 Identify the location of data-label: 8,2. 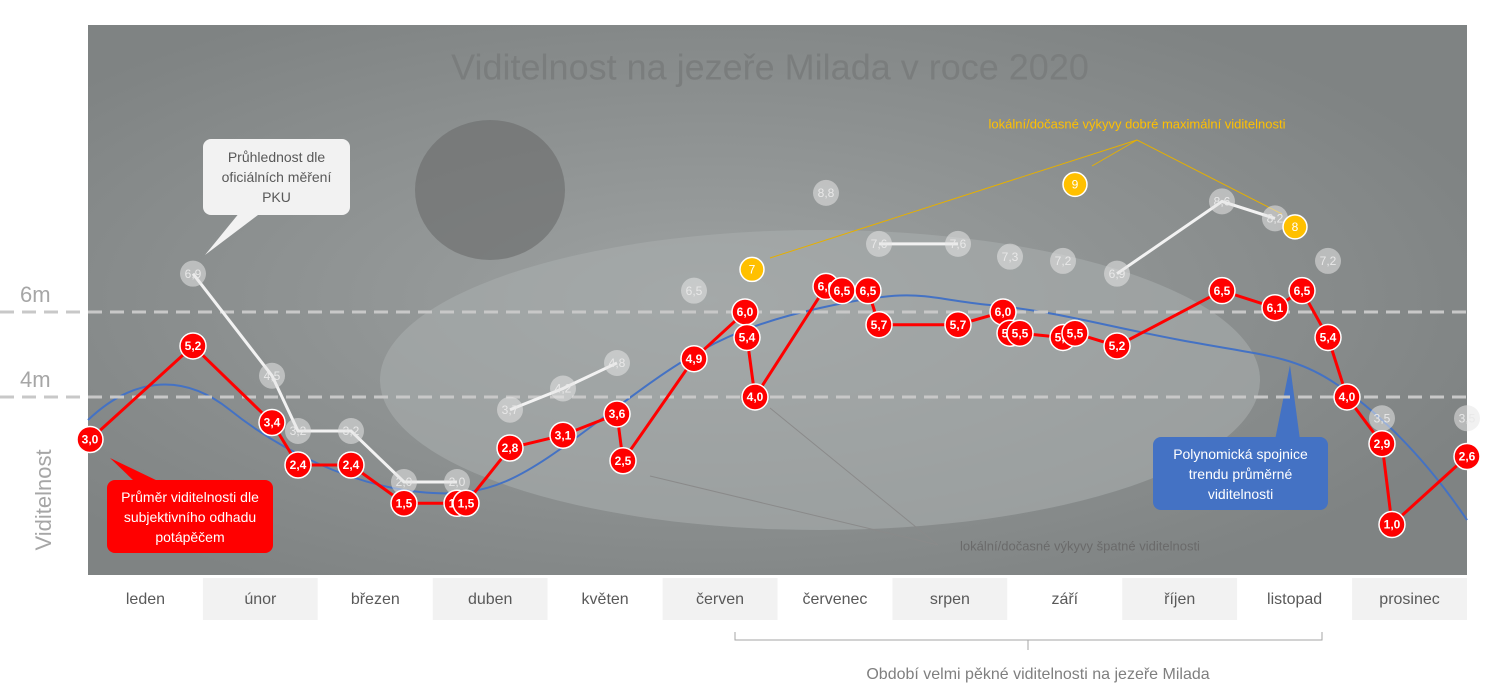
(1275, 219).